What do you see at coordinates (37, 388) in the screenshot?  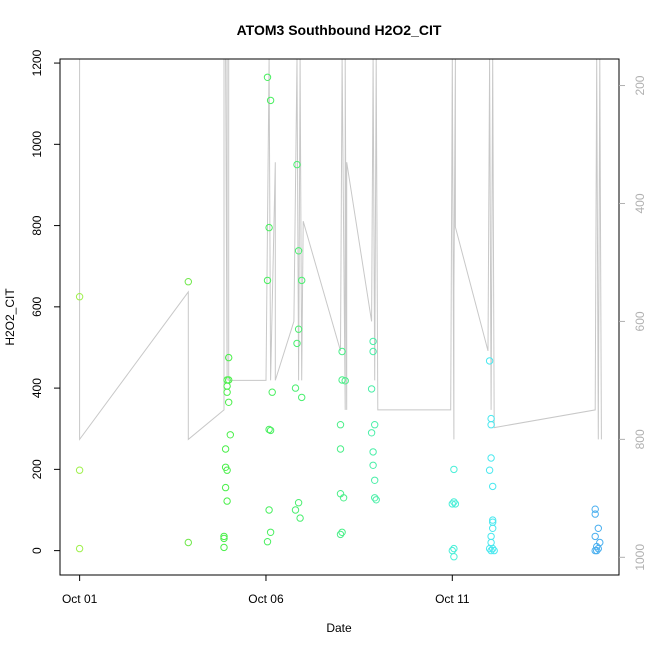 I see `y-tick-label: 400` at bounding box center [37, 388].